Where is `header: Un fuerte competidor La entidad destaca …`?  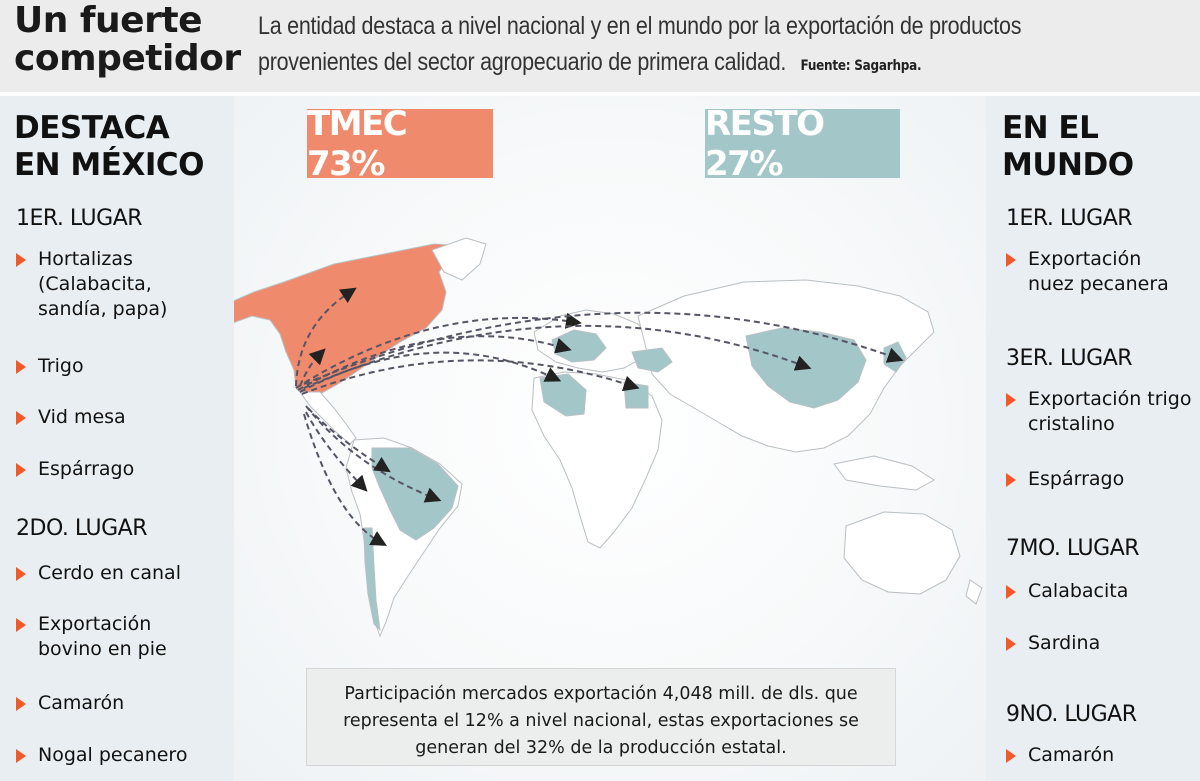 header: Un fuerte competidor La entidad destaca … is located at coordinates (600, 46).